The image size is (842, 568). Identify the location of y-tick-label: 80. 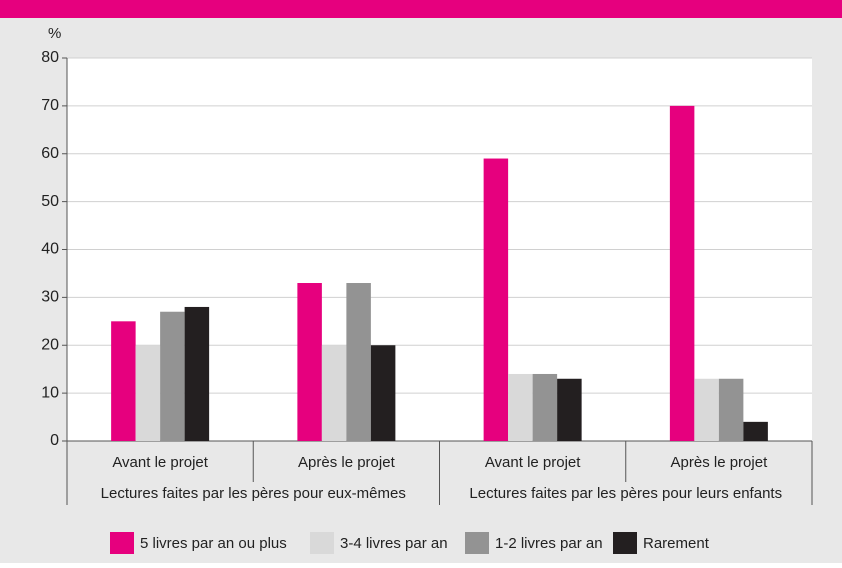
(50, 57).